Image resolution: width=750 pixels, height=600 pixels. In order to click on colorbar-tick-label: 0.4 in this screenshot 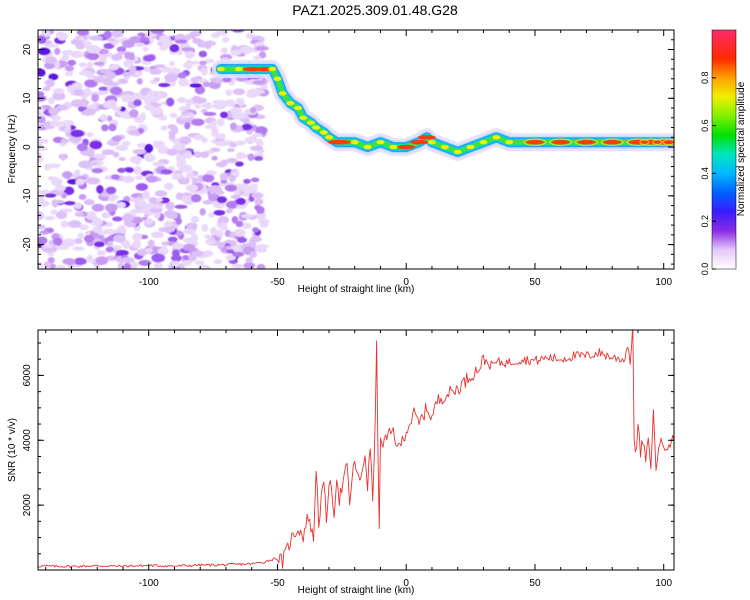, I will do `click(705, 173)`.